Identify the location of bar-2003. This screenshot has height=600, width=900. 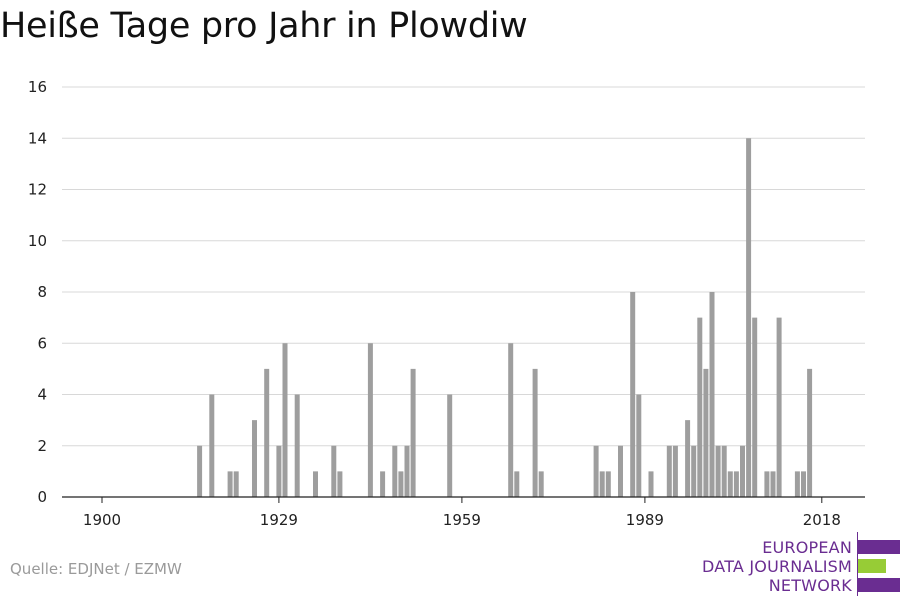
(730, 484).